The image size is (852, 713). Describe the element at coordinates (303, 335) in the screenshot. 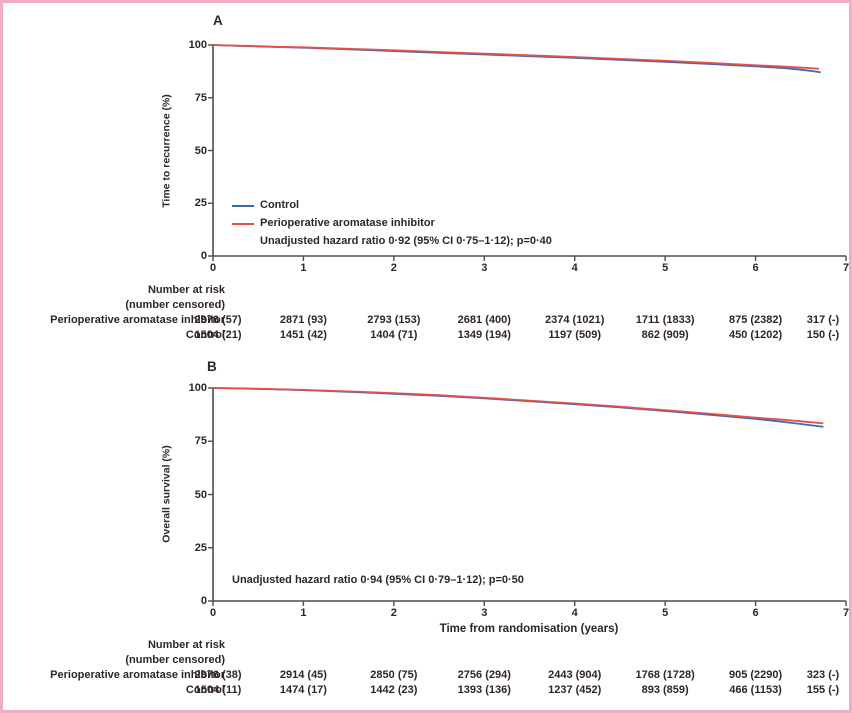

I see `panel-a-at-risk-value: 1451 (42)` at that location.